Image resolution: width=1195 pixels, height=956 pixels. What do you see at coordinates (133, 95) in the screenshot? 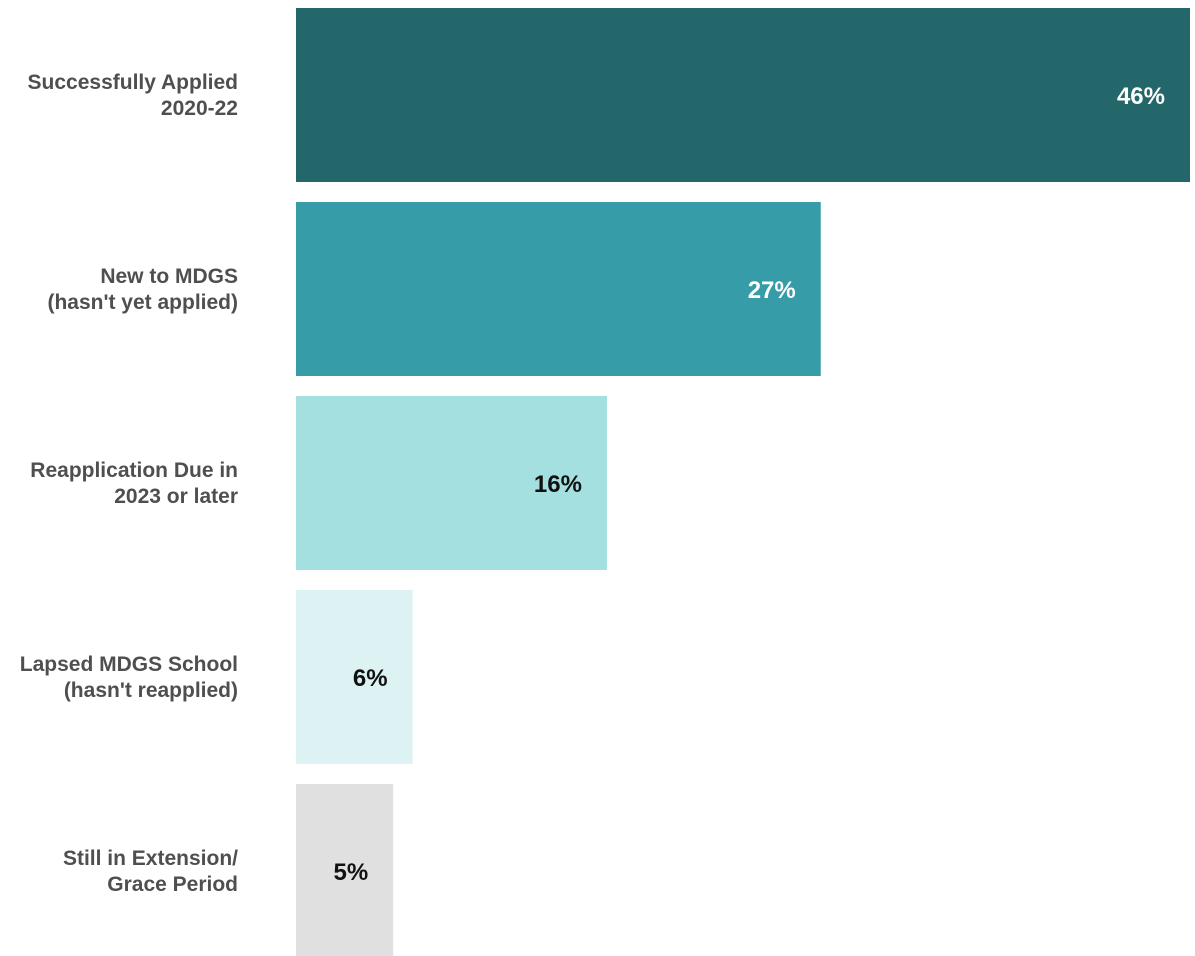
I see `category-label-0: Successfully Applied 2020-22` at bounding box center [133, 95].